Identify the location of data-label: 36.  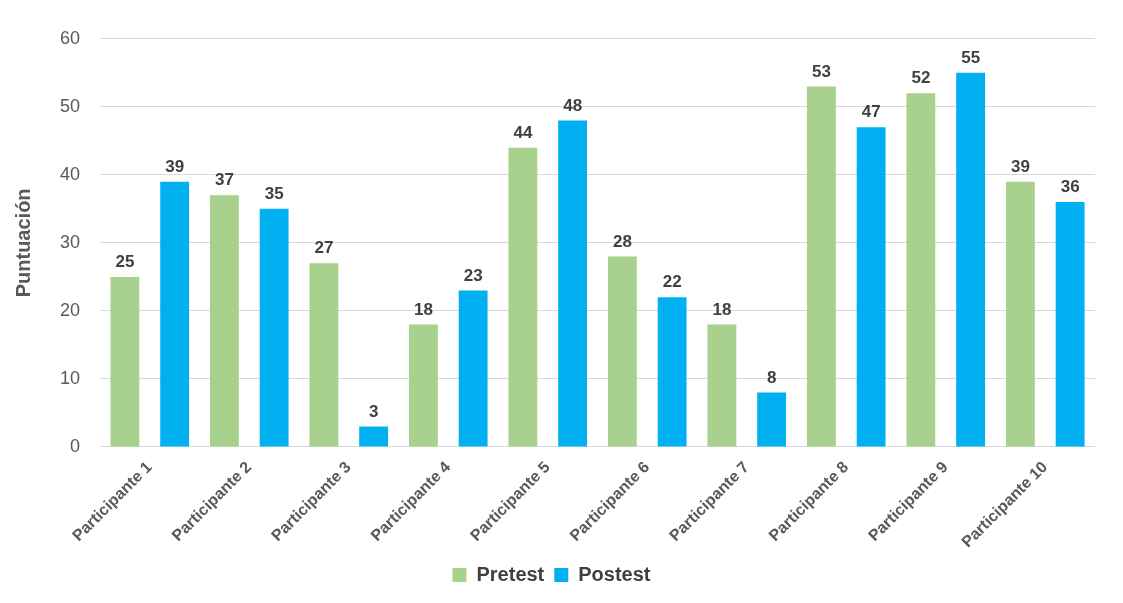
(1070, 187).